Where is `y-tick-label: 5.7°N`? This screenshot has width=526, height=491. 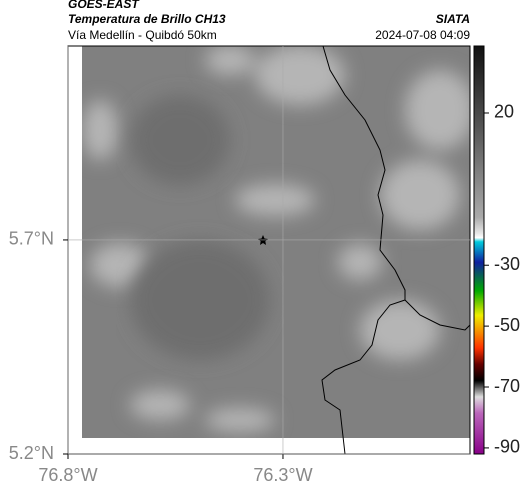 y-tick-label: 5.7°N is located at coordinates (31, 239).